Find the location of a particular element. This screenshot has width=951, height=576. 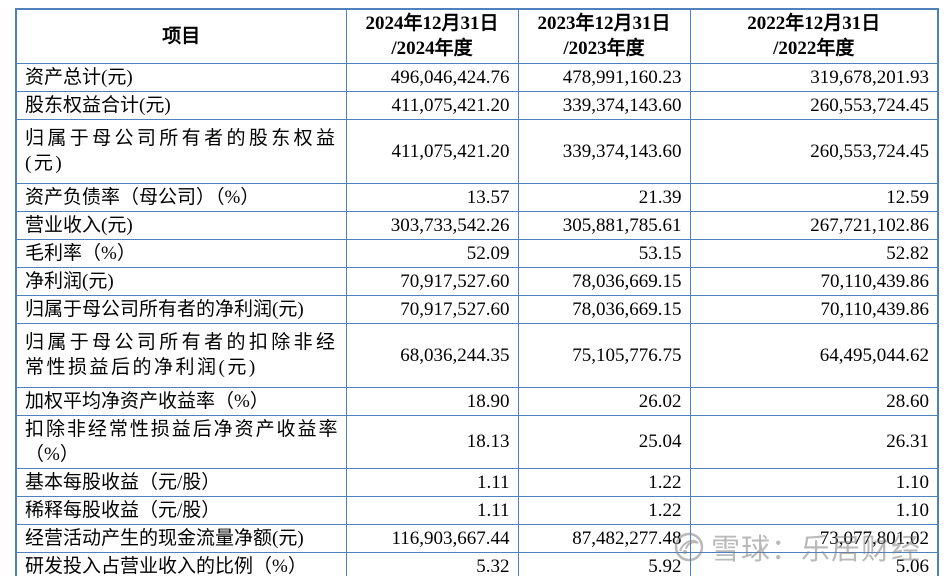

cell-value-2022: 5.06 is located at coordinates (814, 563).